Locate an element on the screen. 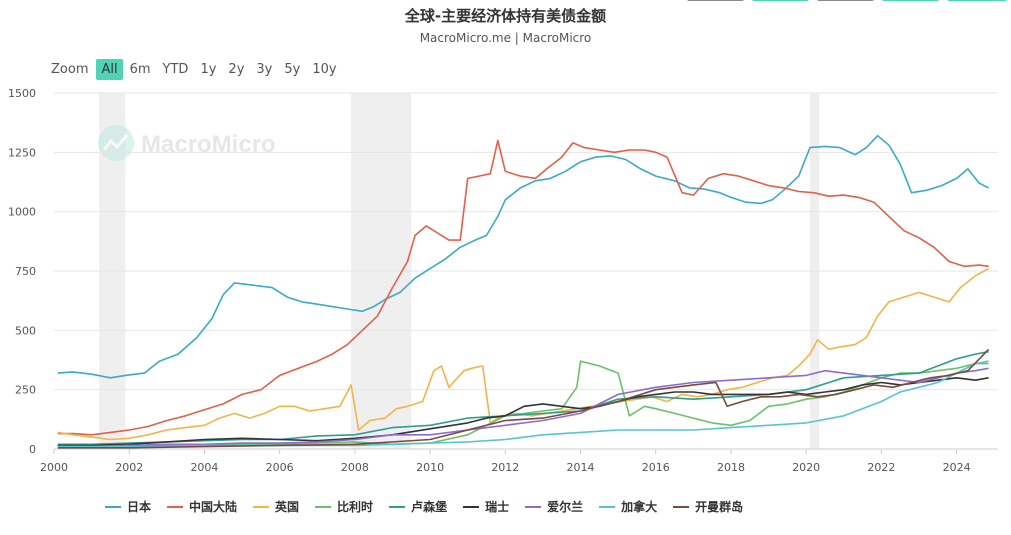  zoom-5y-button: 5y is located at coordinates (292, 69).